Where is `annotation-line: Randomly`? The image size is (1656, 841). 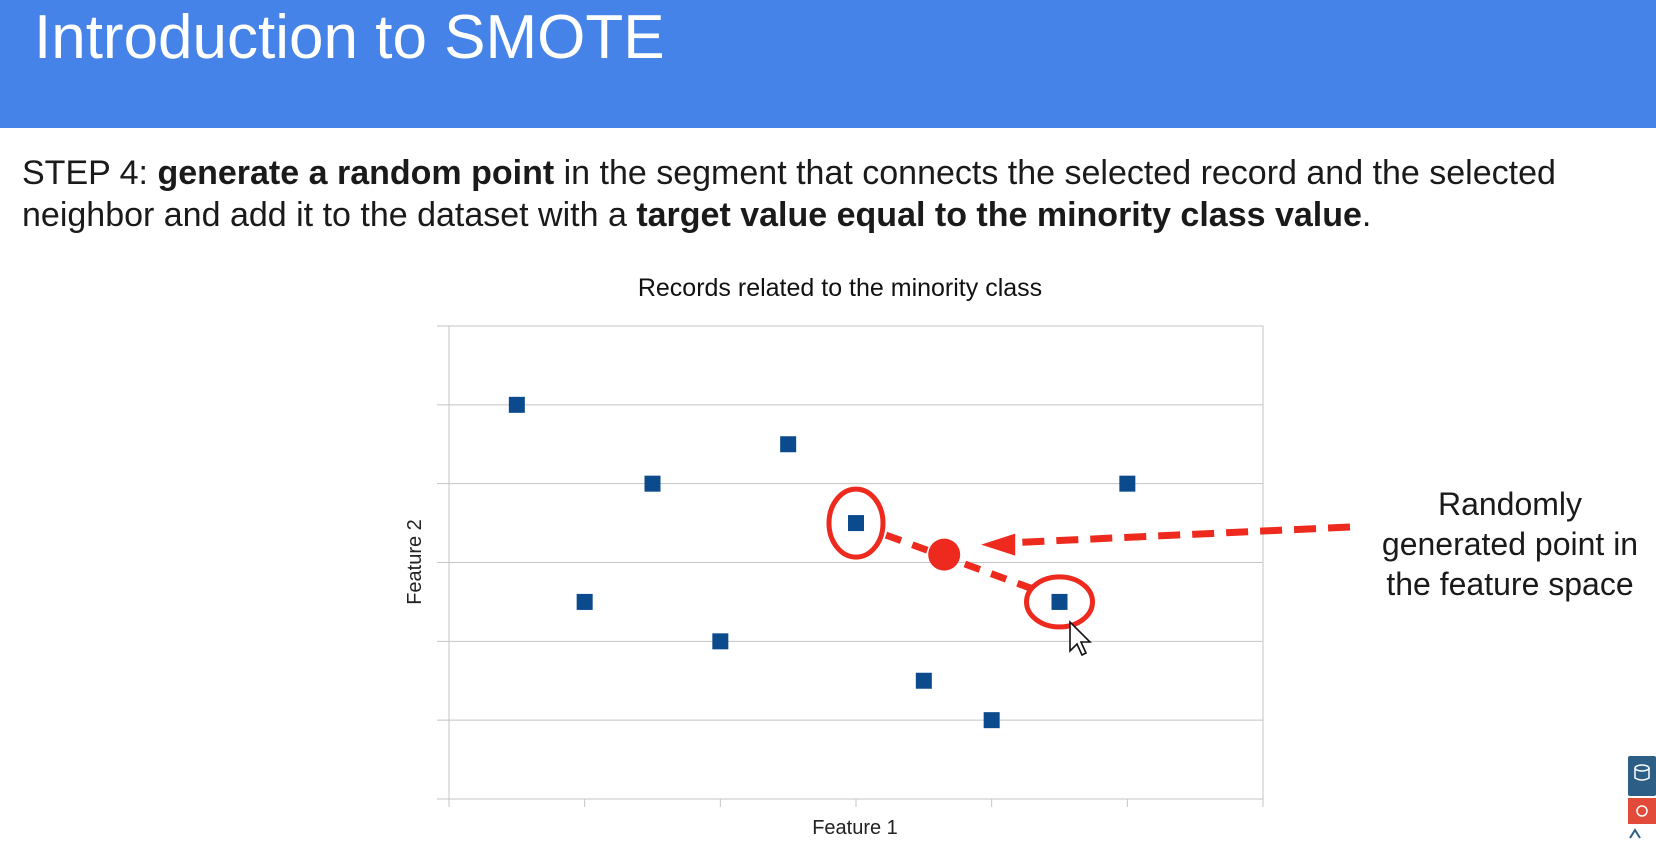
annotation-line: Randomly is located at coordinates (1510, 504).